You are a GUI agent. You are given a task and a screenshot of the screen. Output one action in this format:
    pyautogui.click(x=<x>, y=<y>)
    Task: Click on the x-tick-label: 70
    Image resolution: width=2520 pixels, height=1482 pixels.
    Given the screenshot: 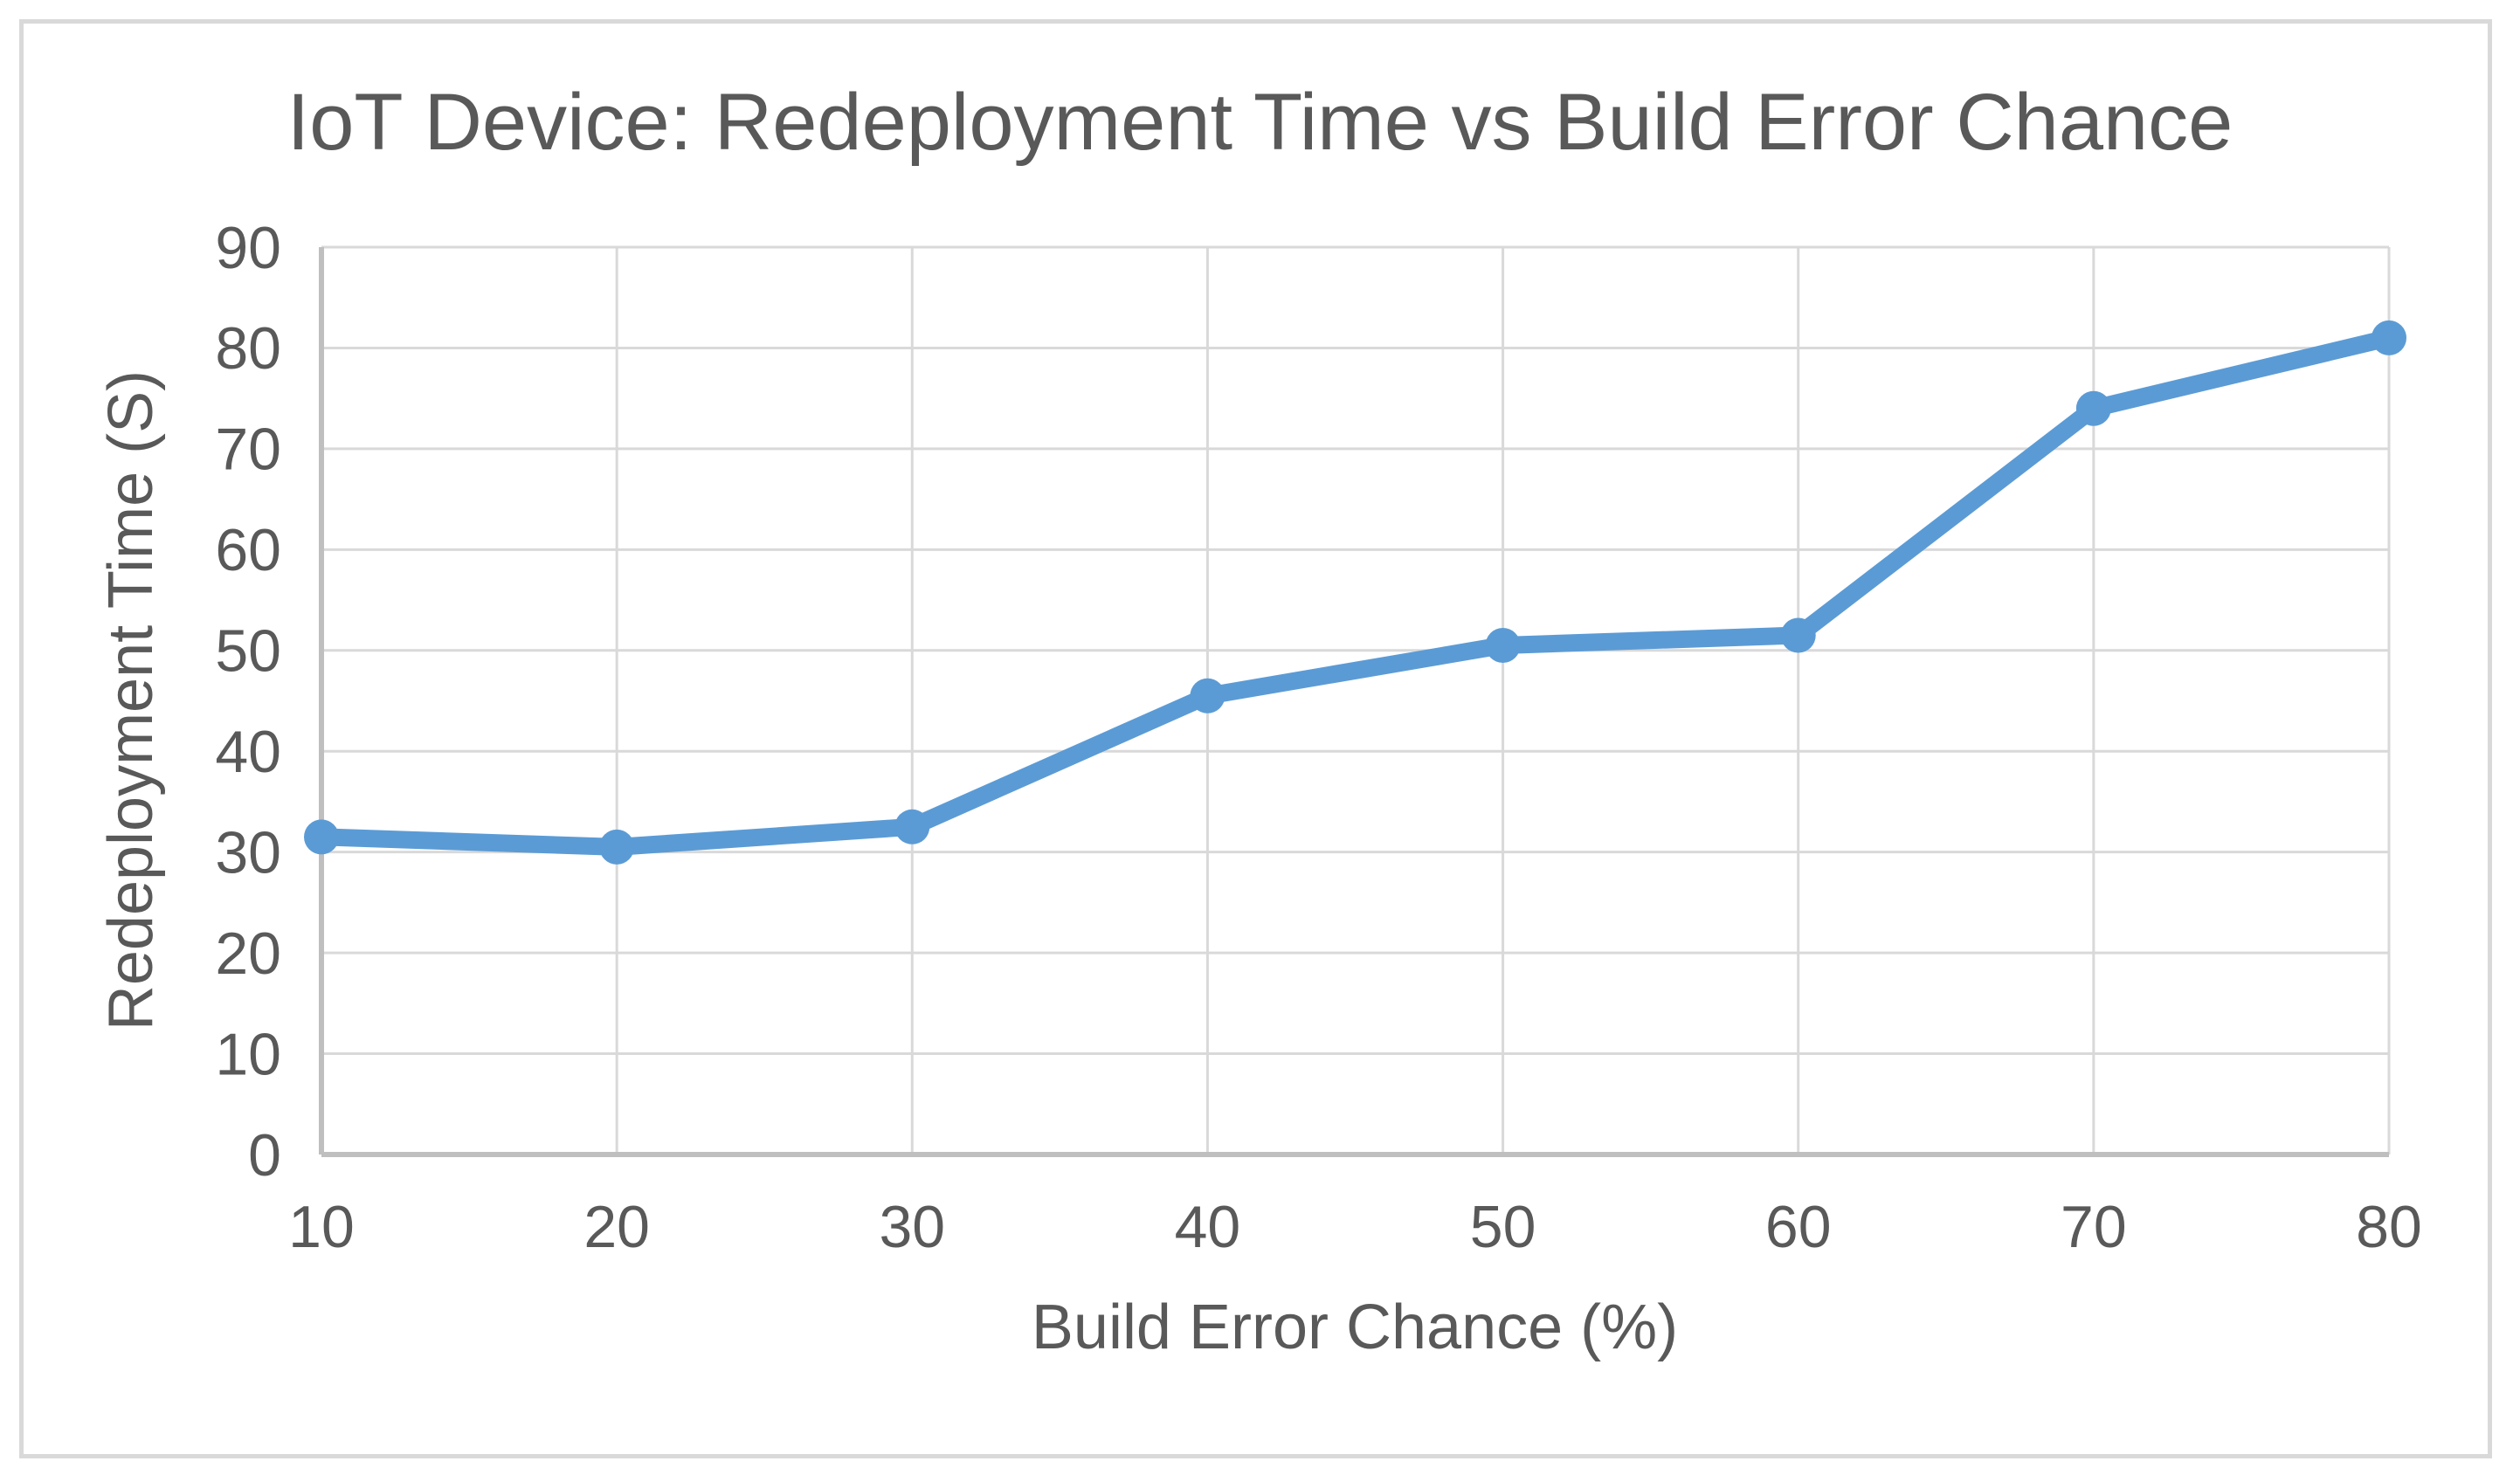 What is the action you would take?
    pyautogui.click(x=2094, y=1227)
    